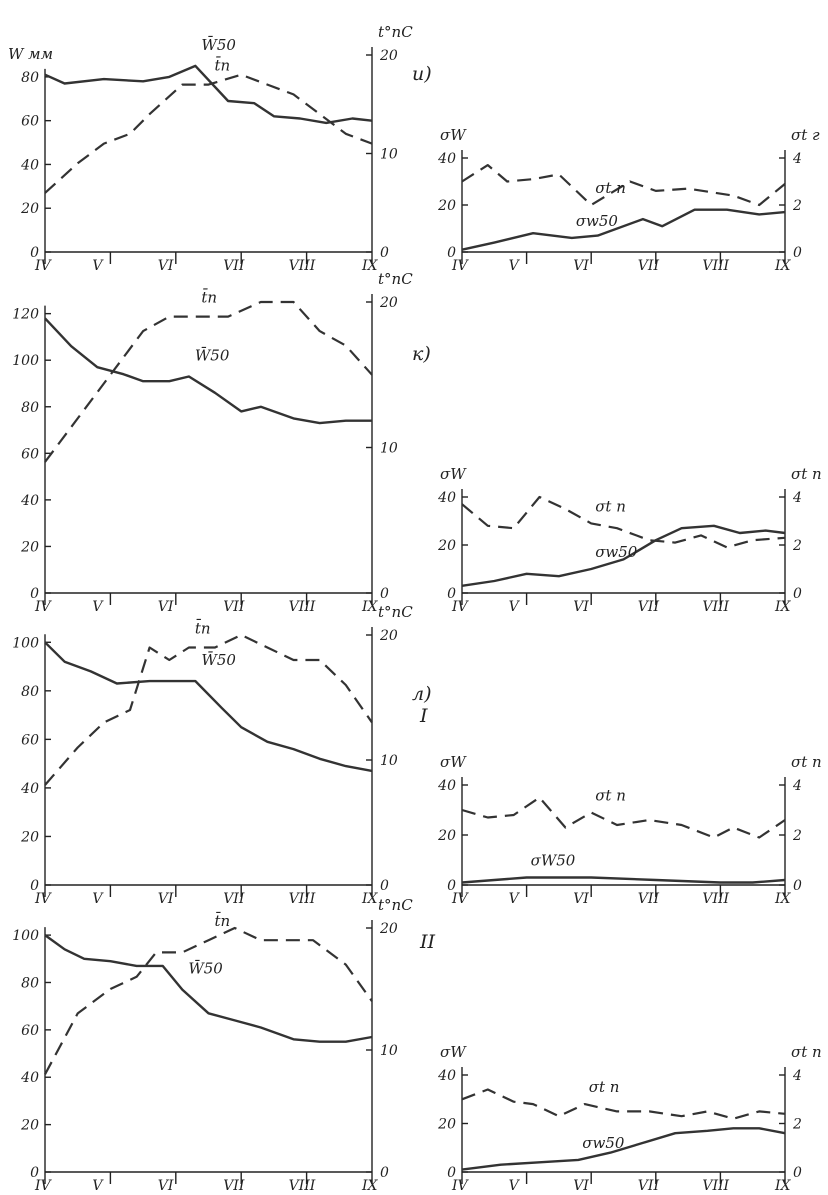 The image size is (828, 1195). What do you see at coordinates (422, 694) in the screenshot?
I see `section-label: л)` at bounding box center [422, 694].